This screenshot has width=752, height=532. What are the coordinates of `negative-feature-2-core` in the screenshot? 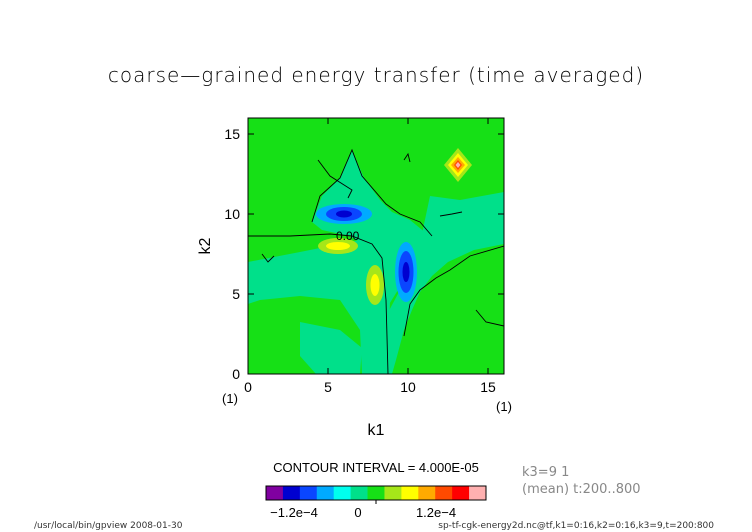 It's located at (406, 272).